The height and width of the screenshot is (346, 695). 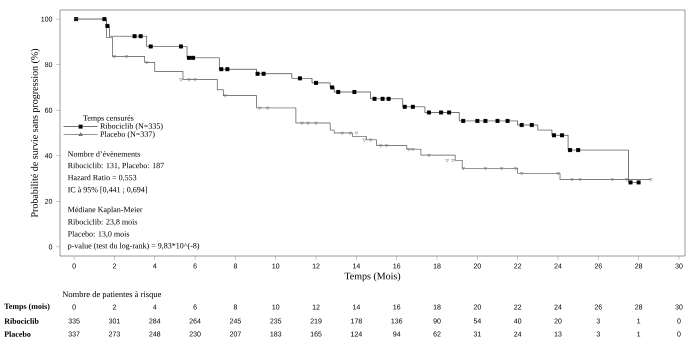 I want to click on annotation: p-value (test du log-rank) = 9,83*10^(-8), so click(x=134, y=246).